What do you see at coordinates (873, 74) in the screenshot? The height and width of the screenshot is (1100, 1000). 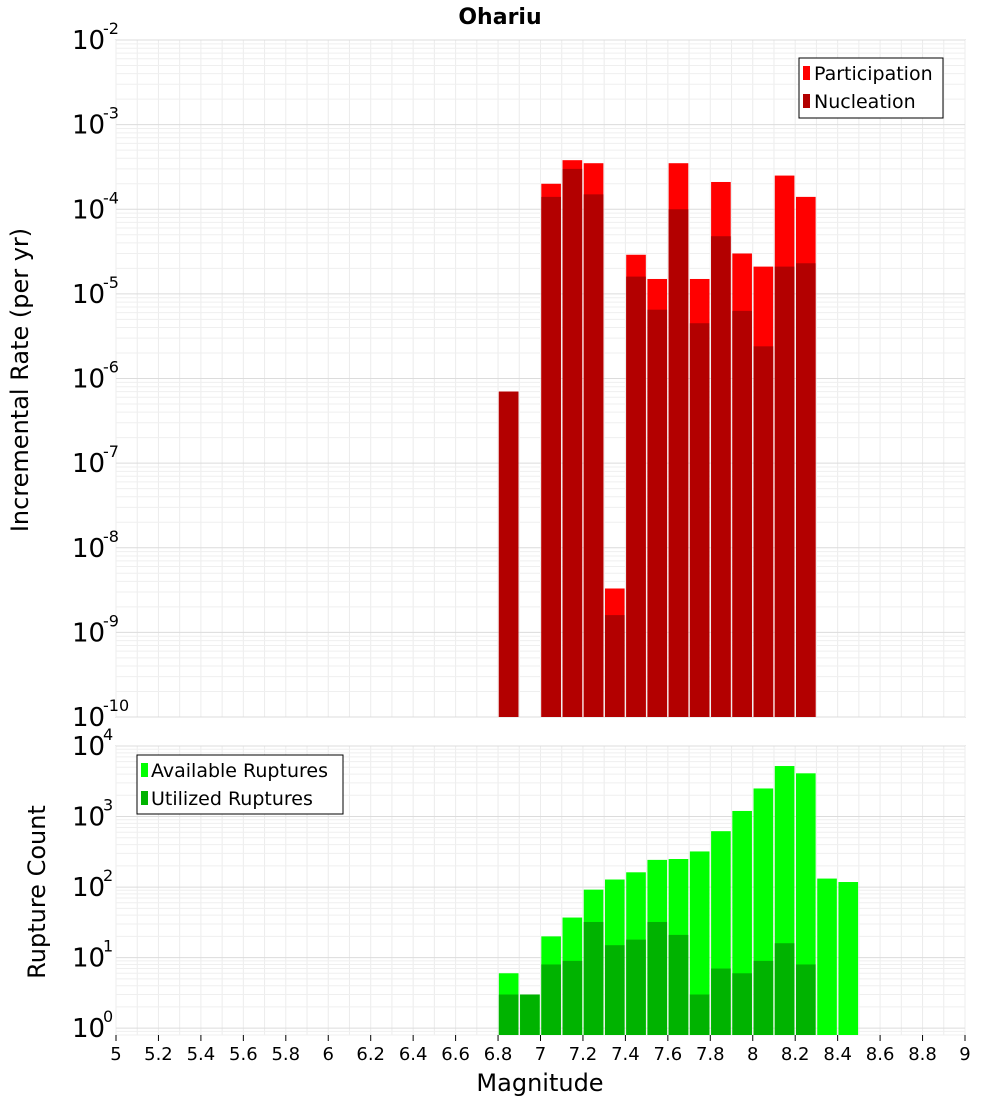 I see `legend-label-participation: Participation` at bounding box center [873, 74].